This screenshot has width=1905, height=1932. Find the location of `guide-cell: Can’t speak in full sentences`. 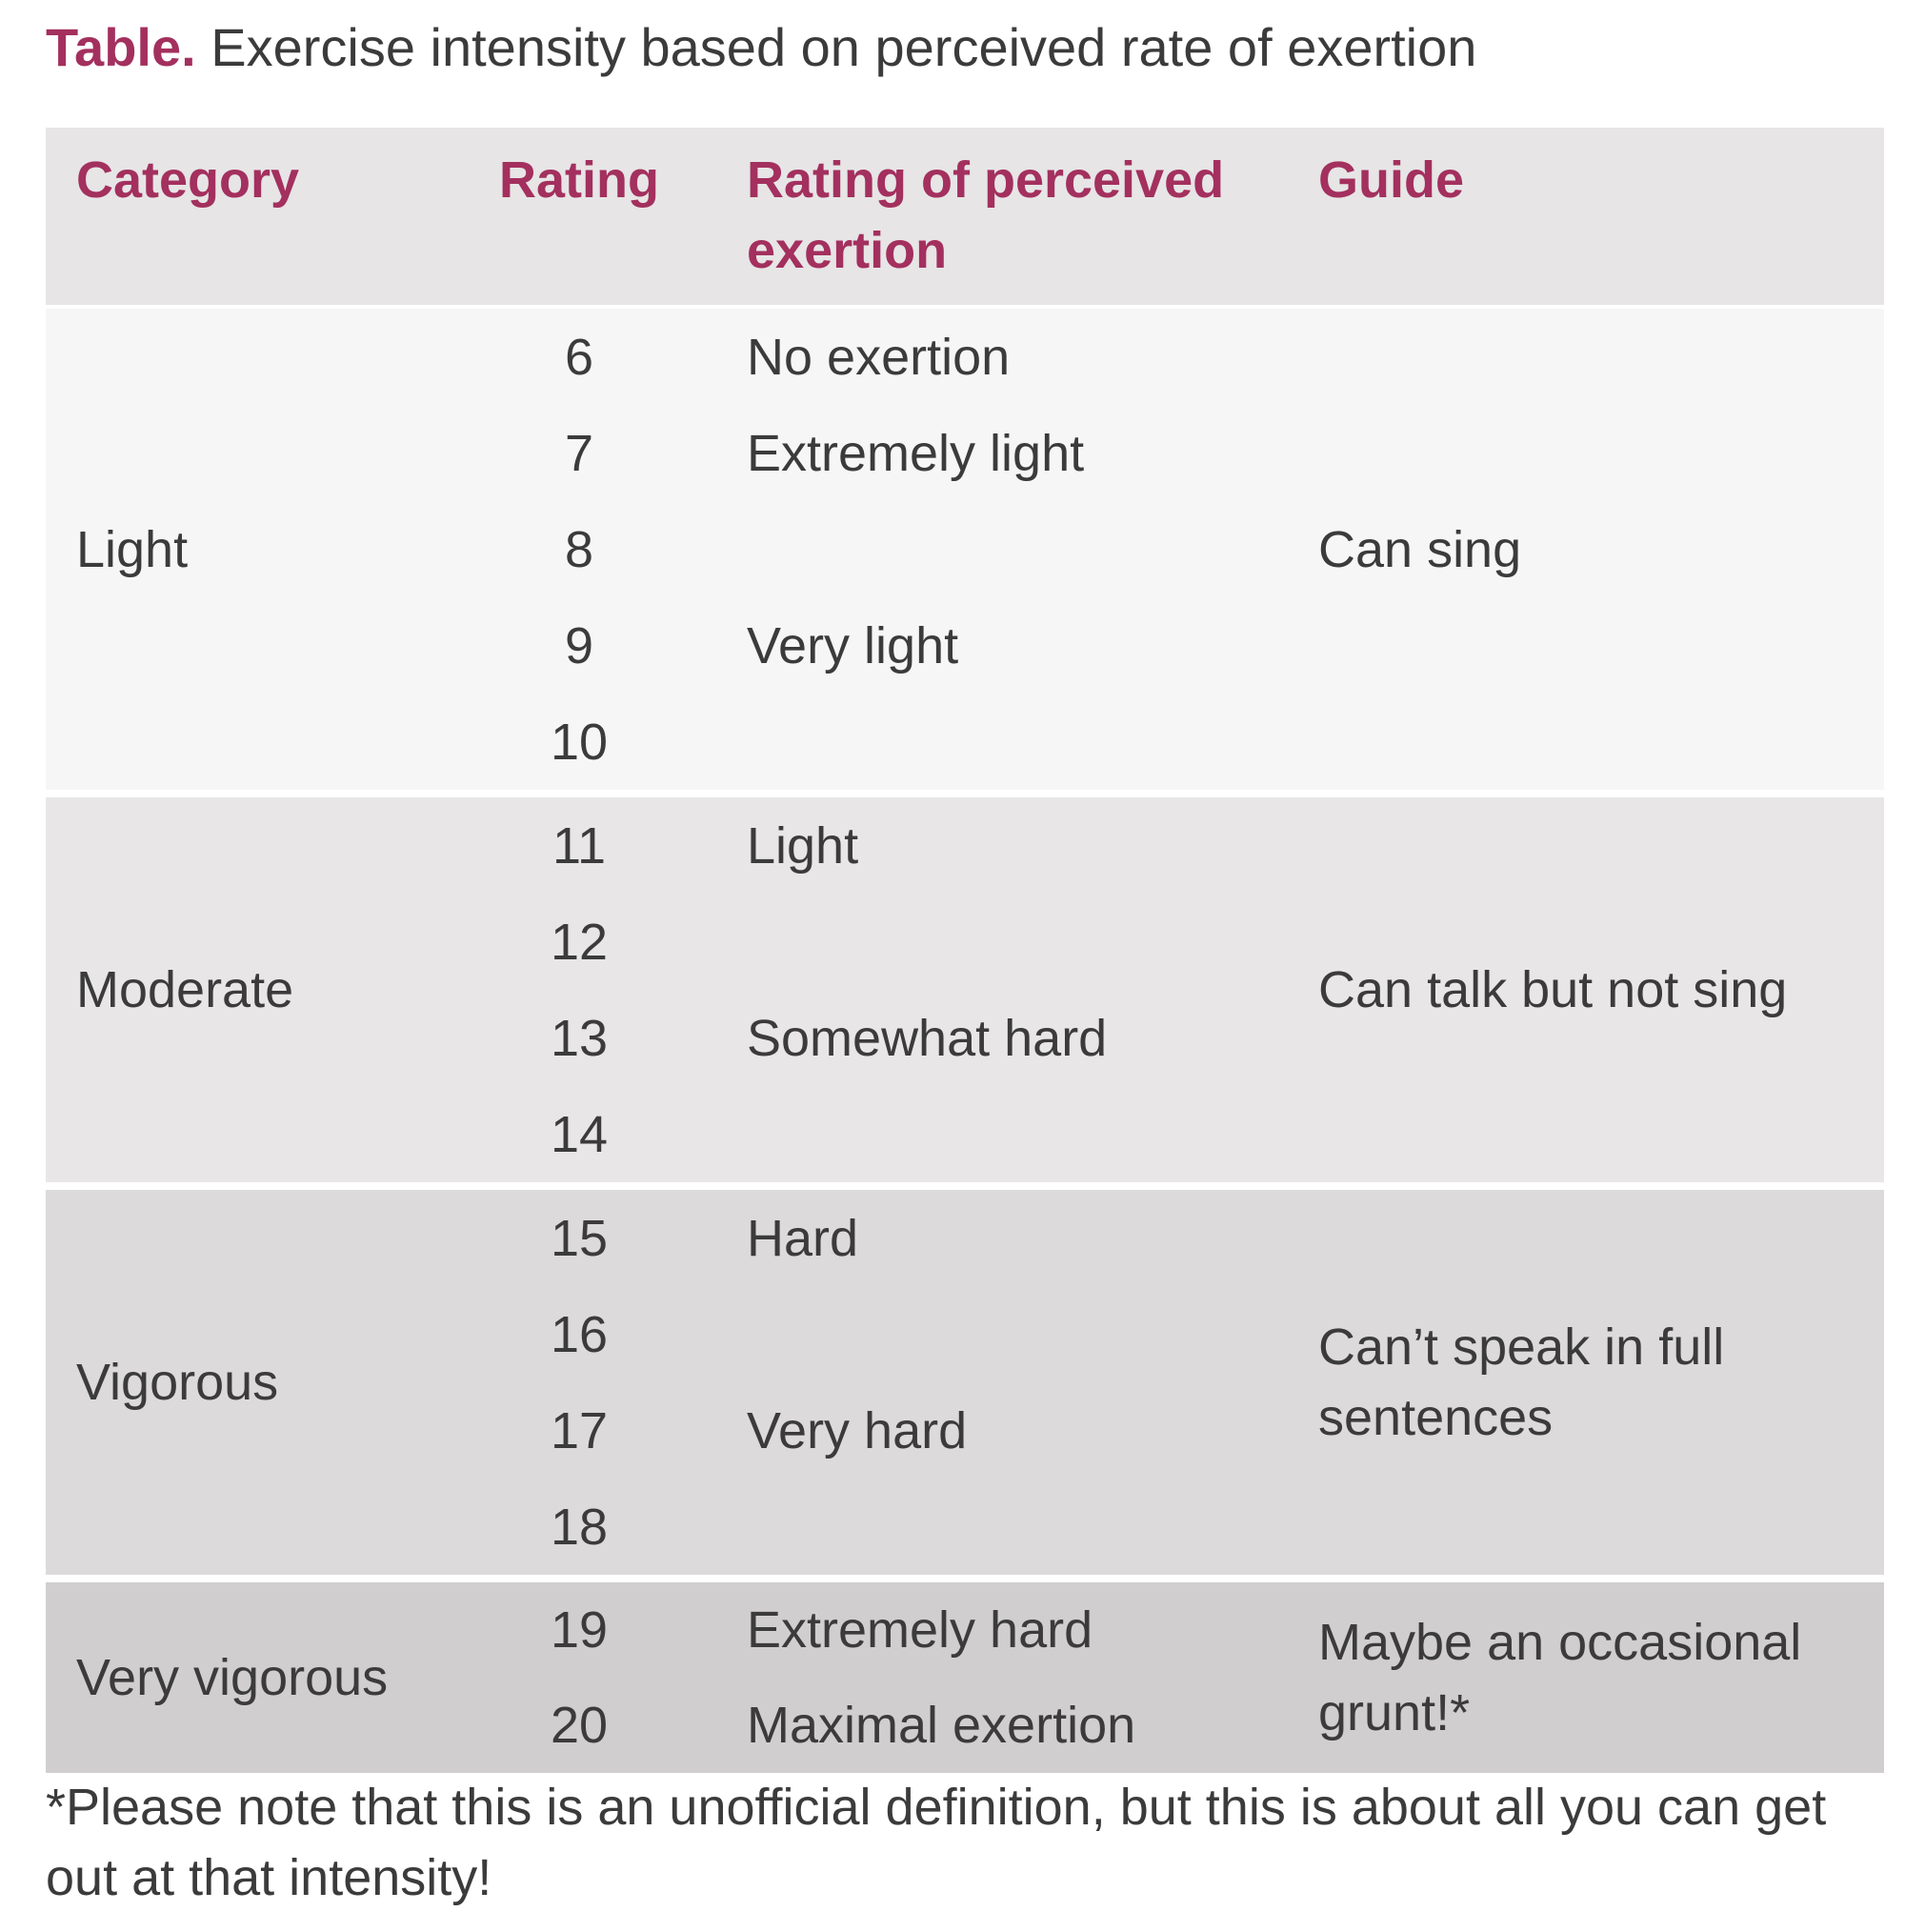

guide-cell: Can’t speak in full sentences is located at coordinates (1601, 1378).